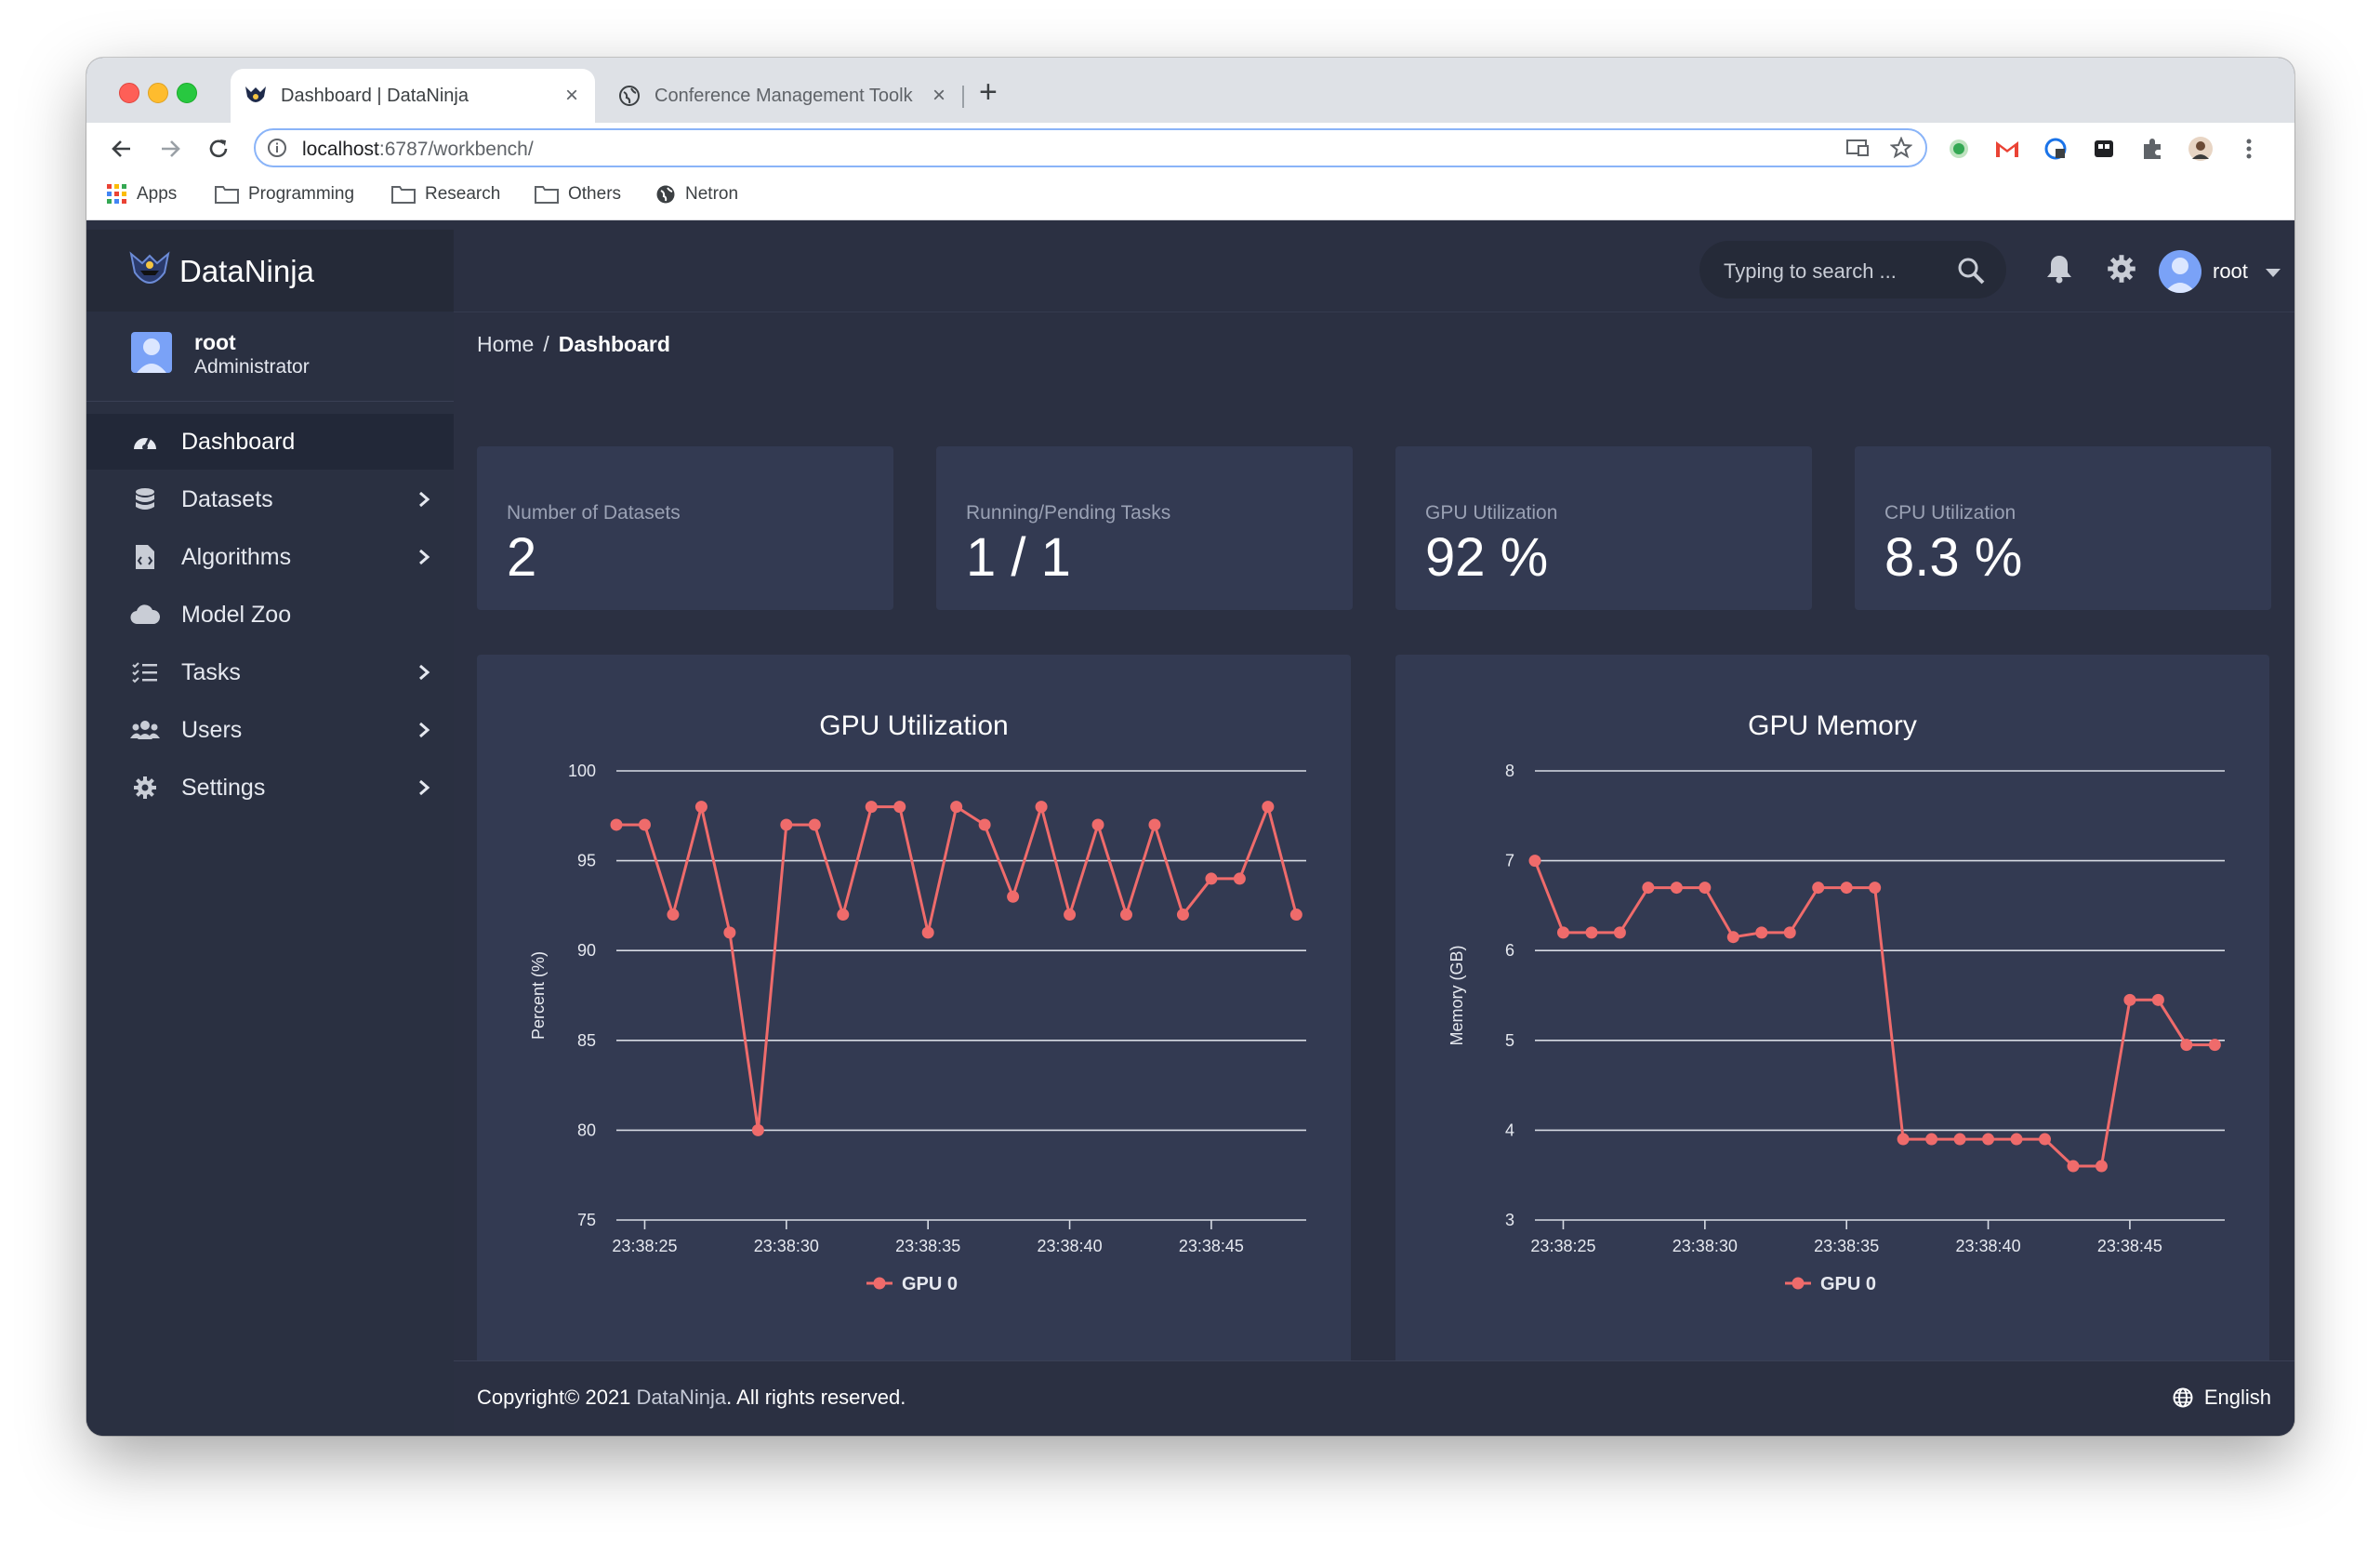  I want to click on bookmark-label: Apps, so click(157, 194).